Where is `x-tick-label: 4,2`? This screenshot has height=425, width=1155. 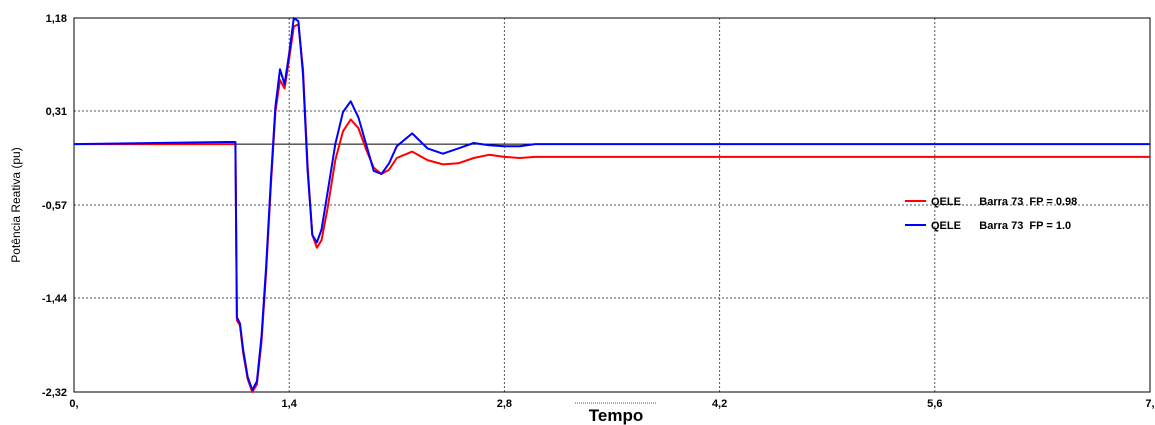
x-tick-label: 4,2 is located at coordinates (719, 404).